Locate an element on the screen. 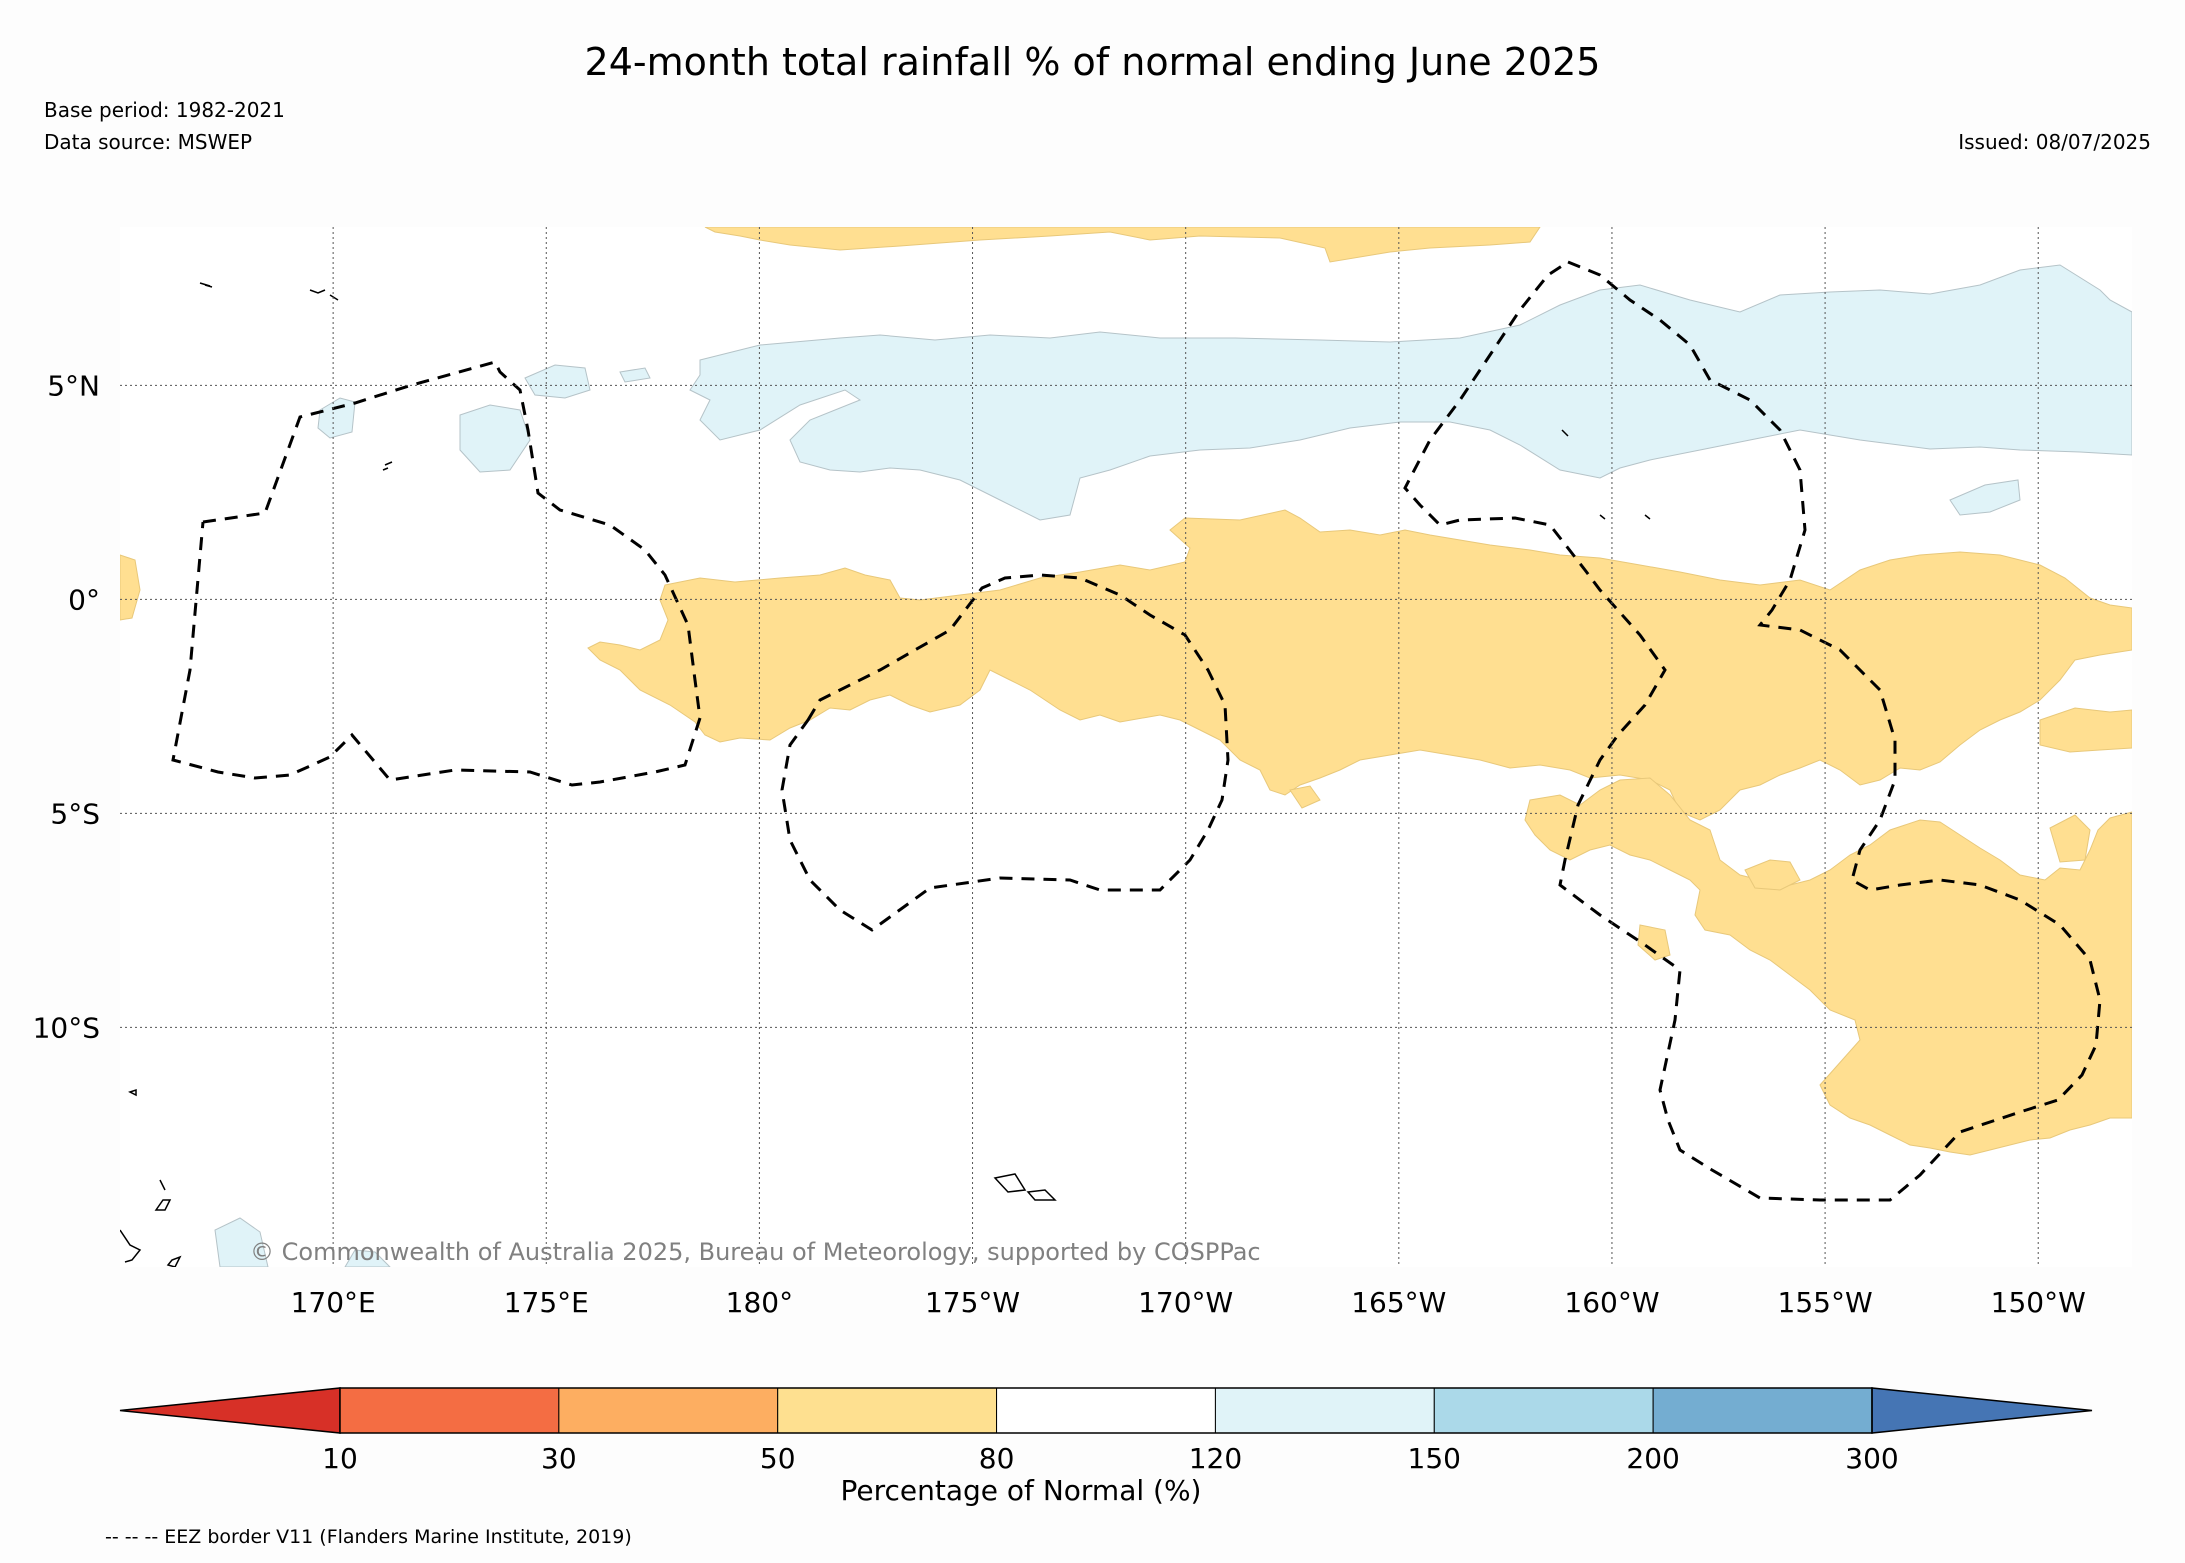  lon-tick-label: 160°W is located at coordinates (1611, 1302).